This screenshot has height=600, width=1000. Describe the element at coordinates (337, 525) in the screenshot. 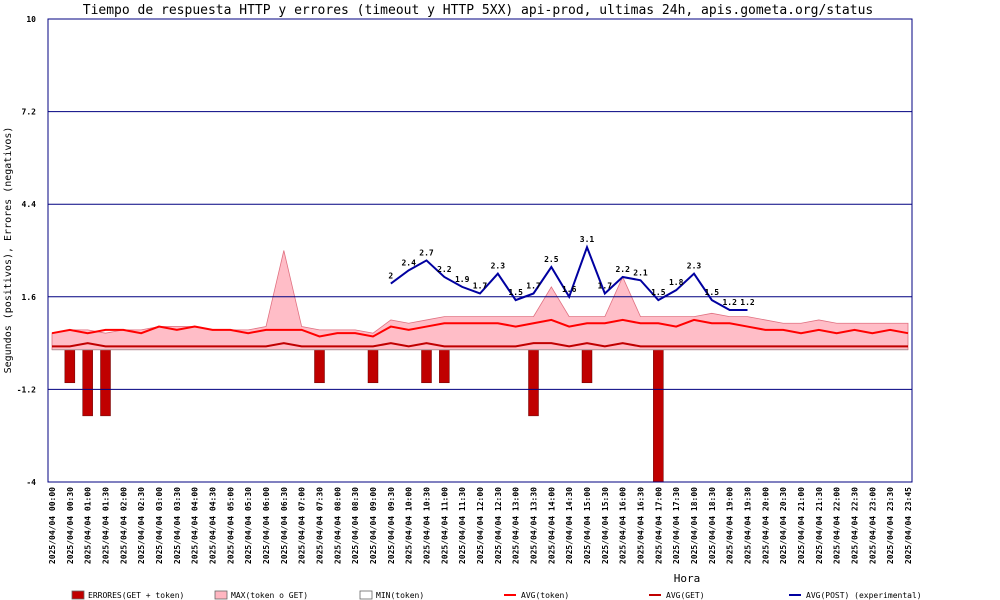

I see `x-tick-label: 2025/04/04 08:00` at that location.